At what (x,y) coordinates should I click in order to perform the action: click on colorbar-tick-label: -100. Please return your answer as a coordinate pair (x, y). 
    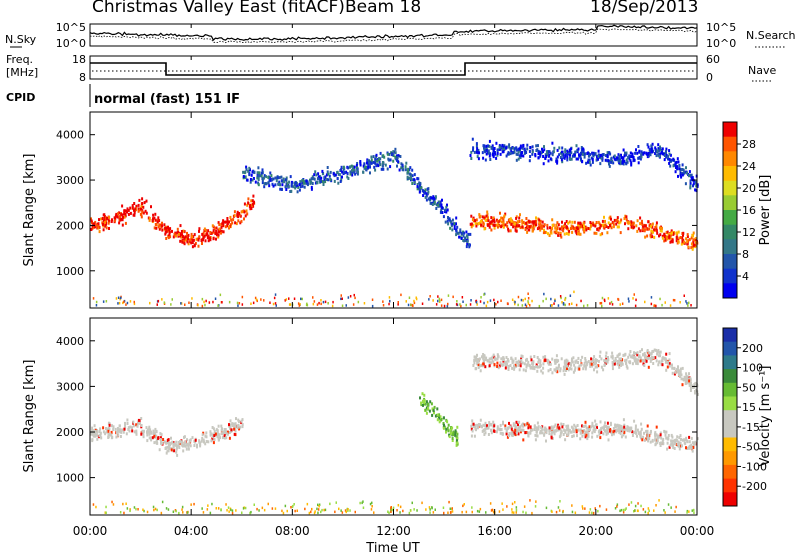
    Looking at the image, I should click on (754, 466).